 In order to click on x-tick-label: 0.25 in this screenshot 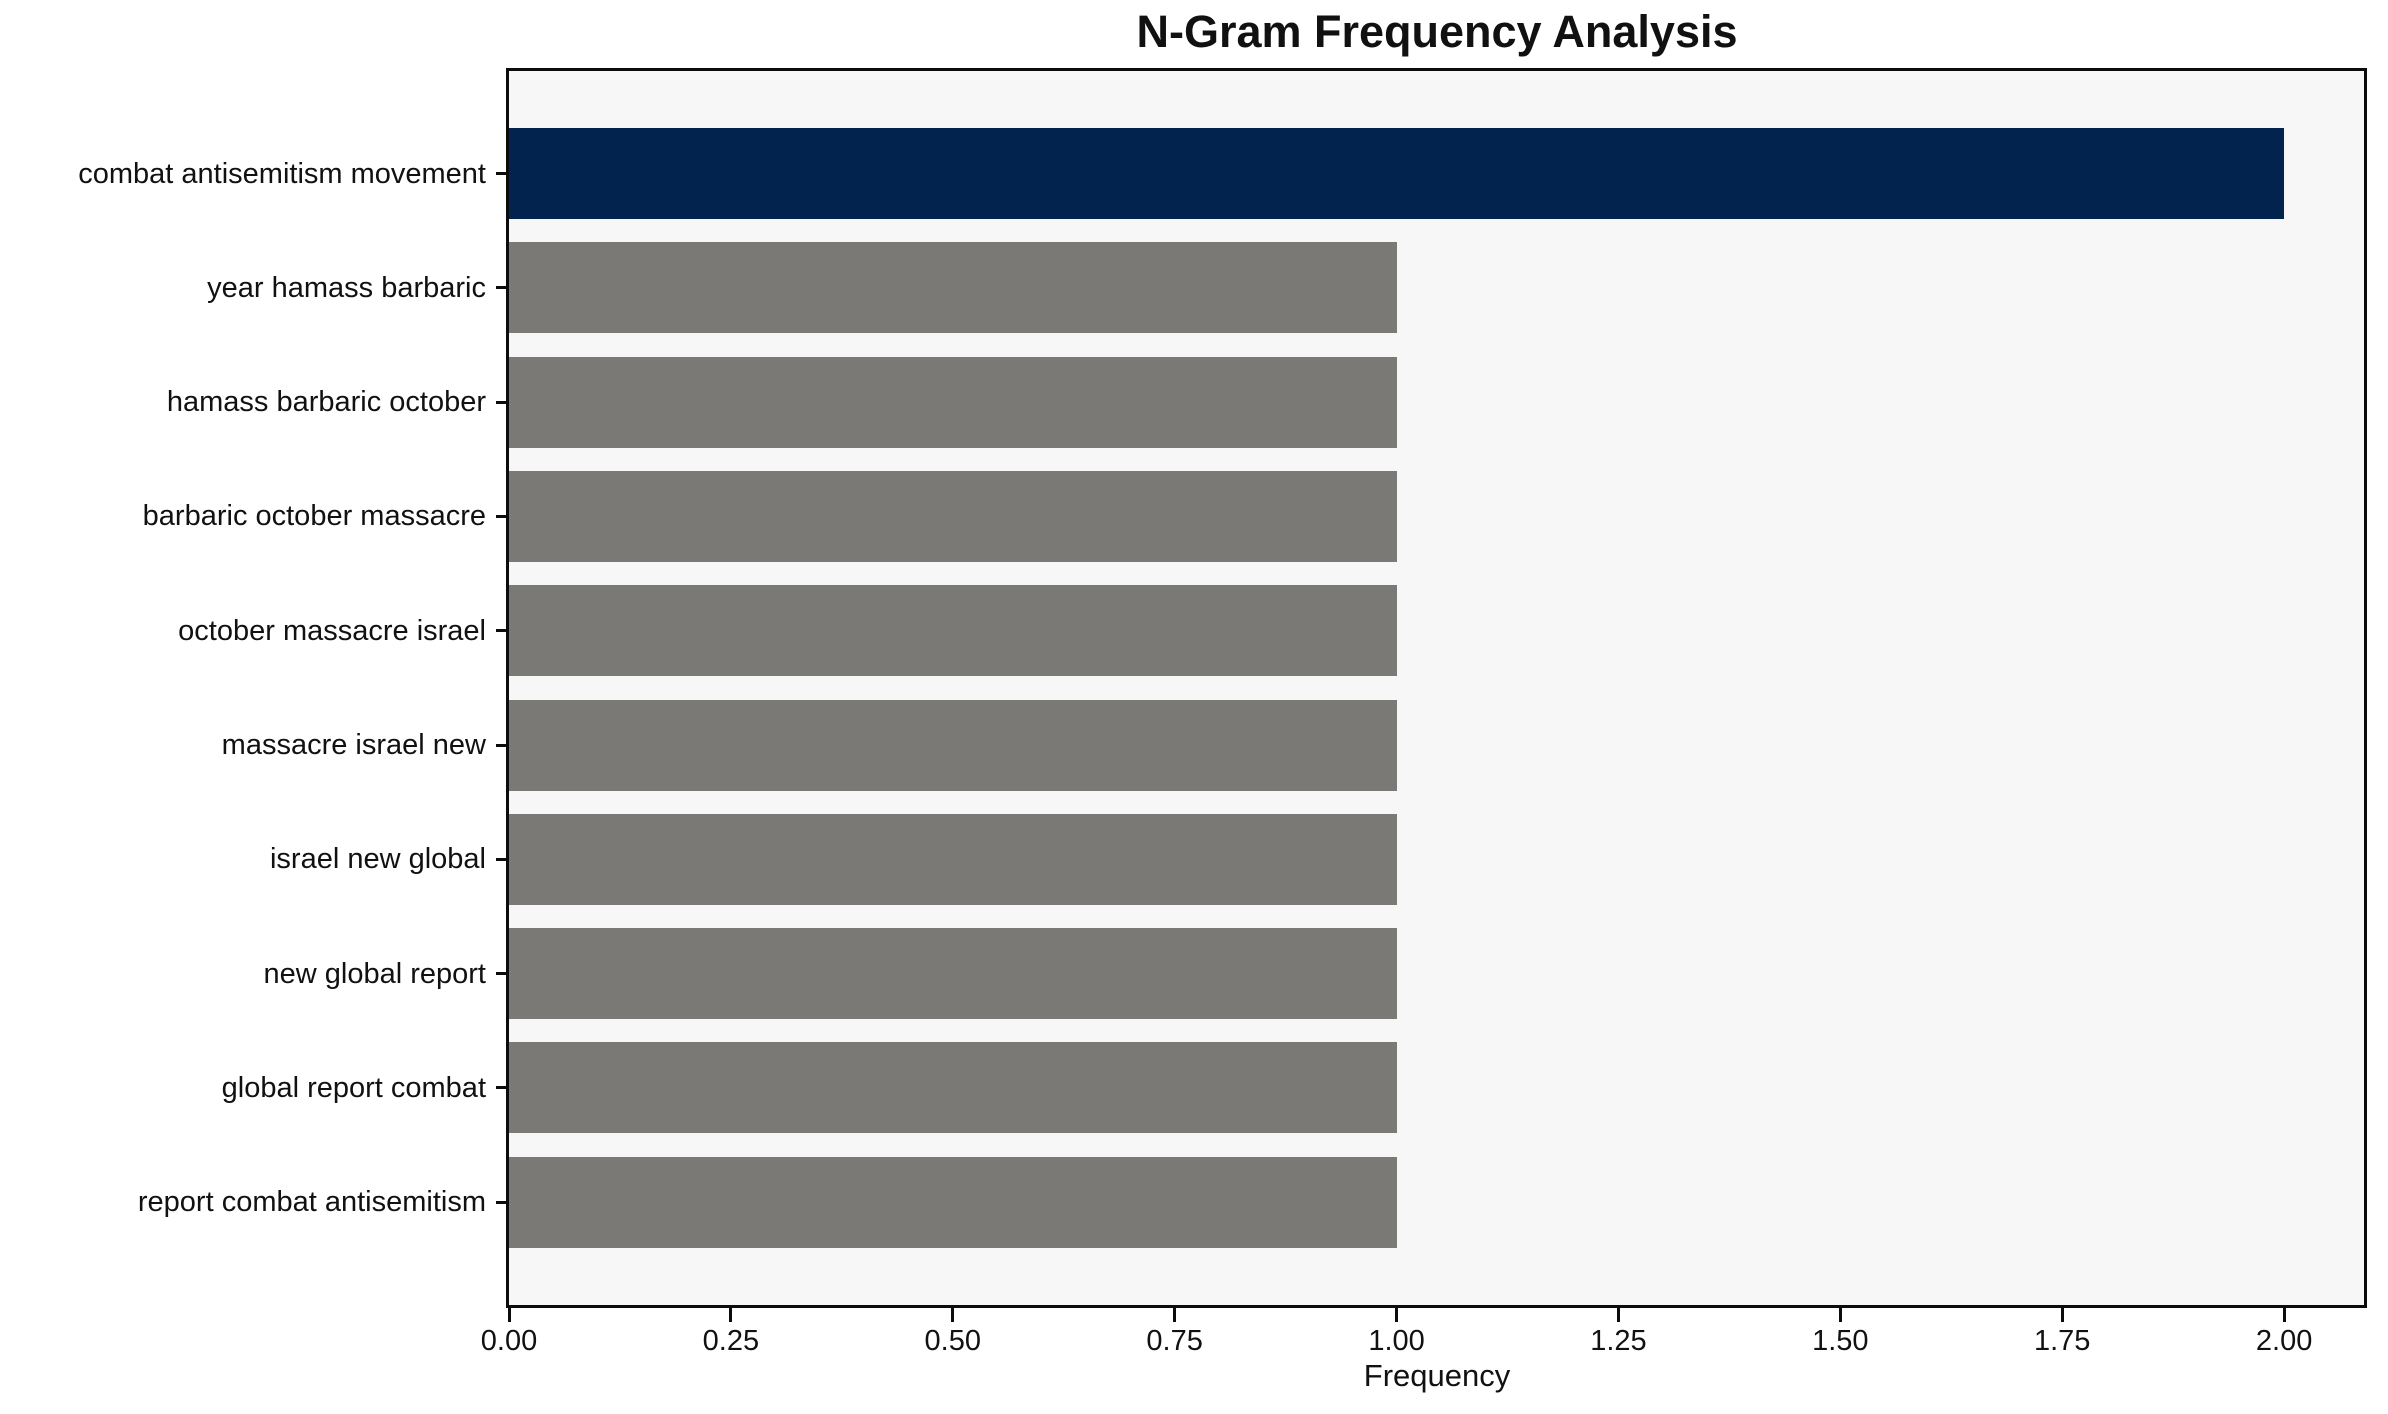, I will do `click(731, 1341)`.